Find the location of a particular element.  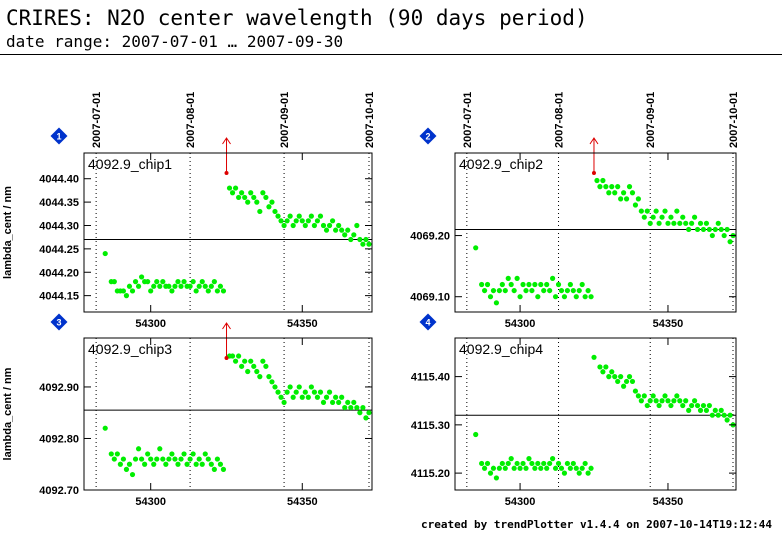

event-marker-dot is located at coordinates (226, 173).